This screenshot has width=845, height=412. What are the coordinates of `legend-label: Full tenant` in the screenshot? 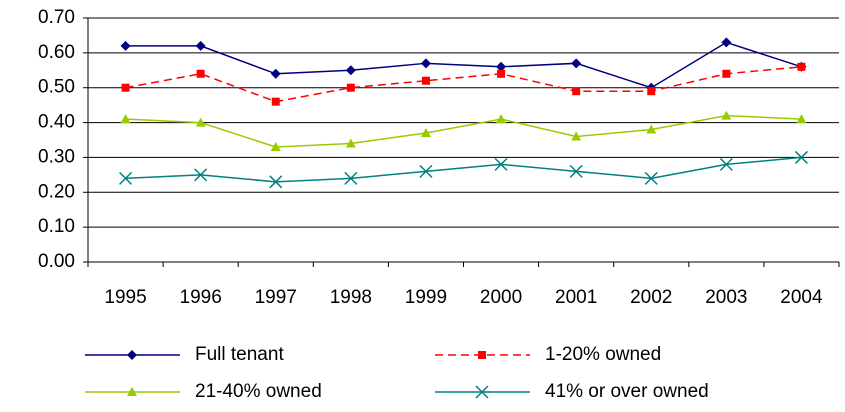 It's located at (239, 354).